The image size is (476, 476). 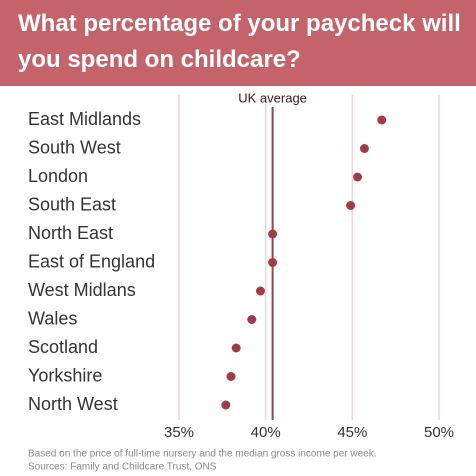 What do you see at coordinates (52, 318) in the screenshot?
I see `category-label: Wales` at bounding box center [52, 318].